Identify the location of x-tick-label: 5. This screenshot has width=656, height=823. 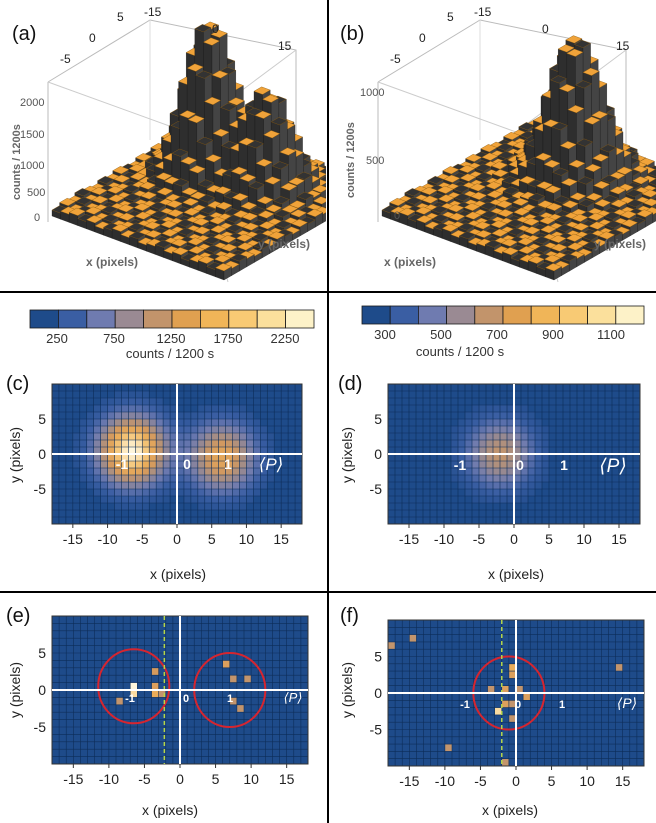
(552, 781).